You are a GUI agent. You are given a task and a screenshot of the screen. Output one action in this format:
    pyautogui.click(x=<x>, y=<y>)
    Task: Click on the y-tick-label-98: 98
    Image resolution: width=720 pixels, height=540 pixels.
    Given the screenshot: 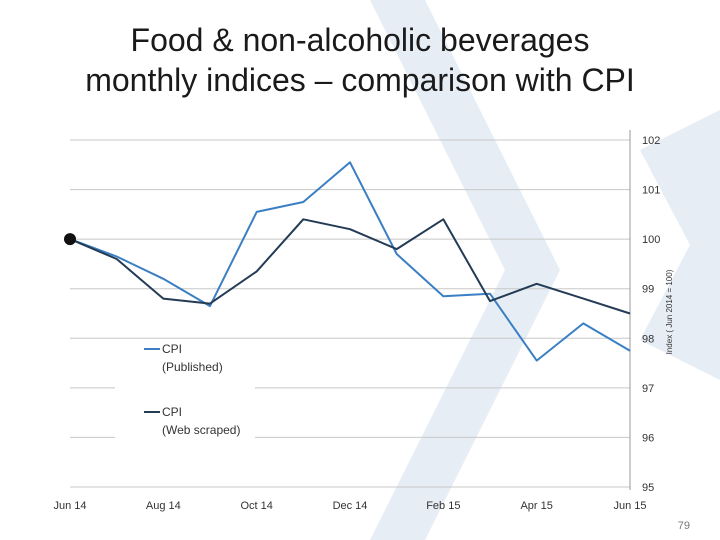 What is the action you would take?
    pyautogui.click(x=648, y=339)
    